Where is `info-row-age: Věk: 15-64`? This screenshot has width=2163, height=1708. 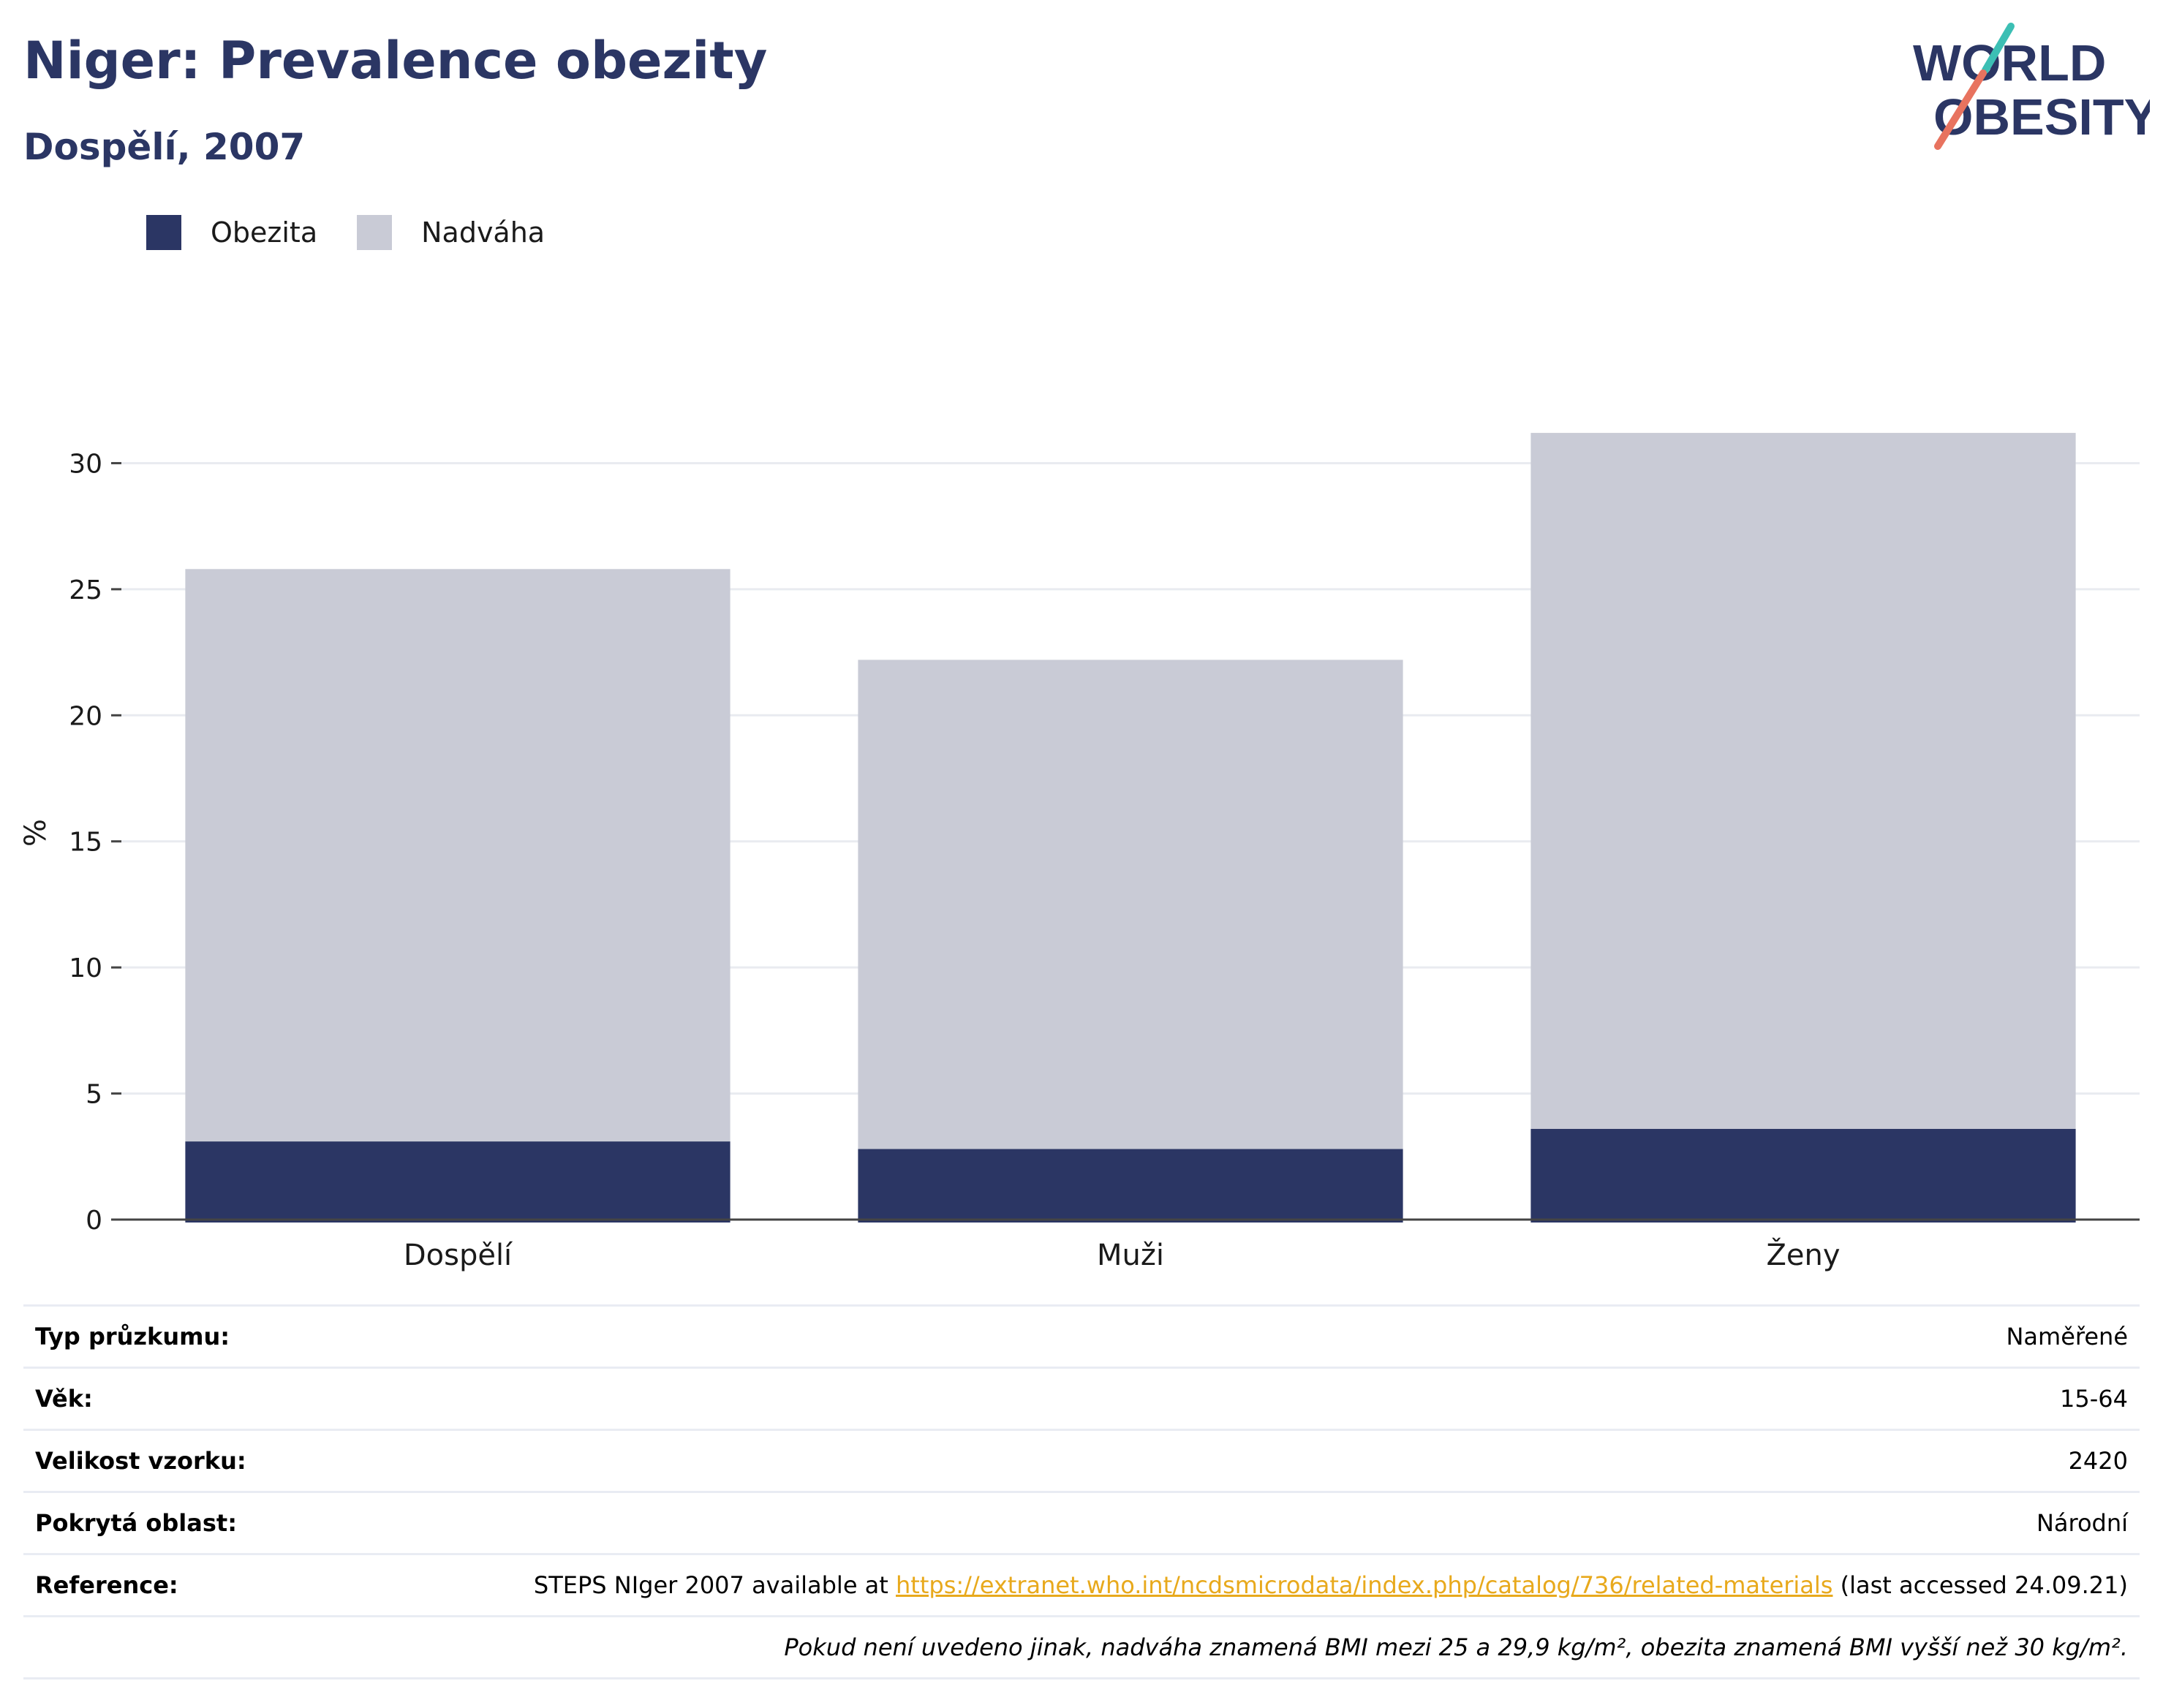 info-row-age: Věk: 15-64 is located at coordinates (1081, 1398).